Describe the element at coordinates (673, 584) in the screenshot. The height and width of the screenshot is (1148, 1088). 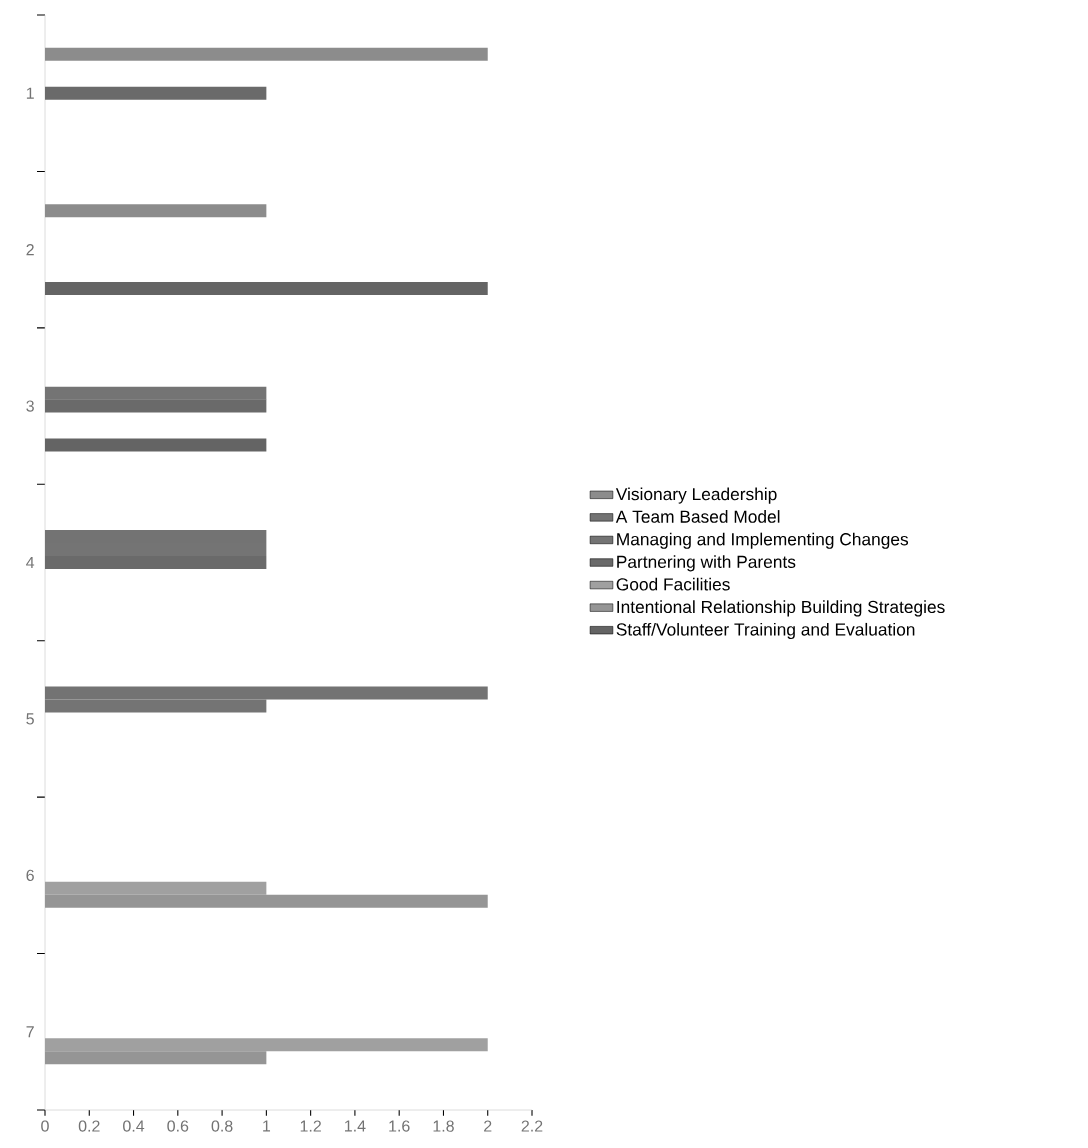
I see `legend-label: Good Facilities` at that location.